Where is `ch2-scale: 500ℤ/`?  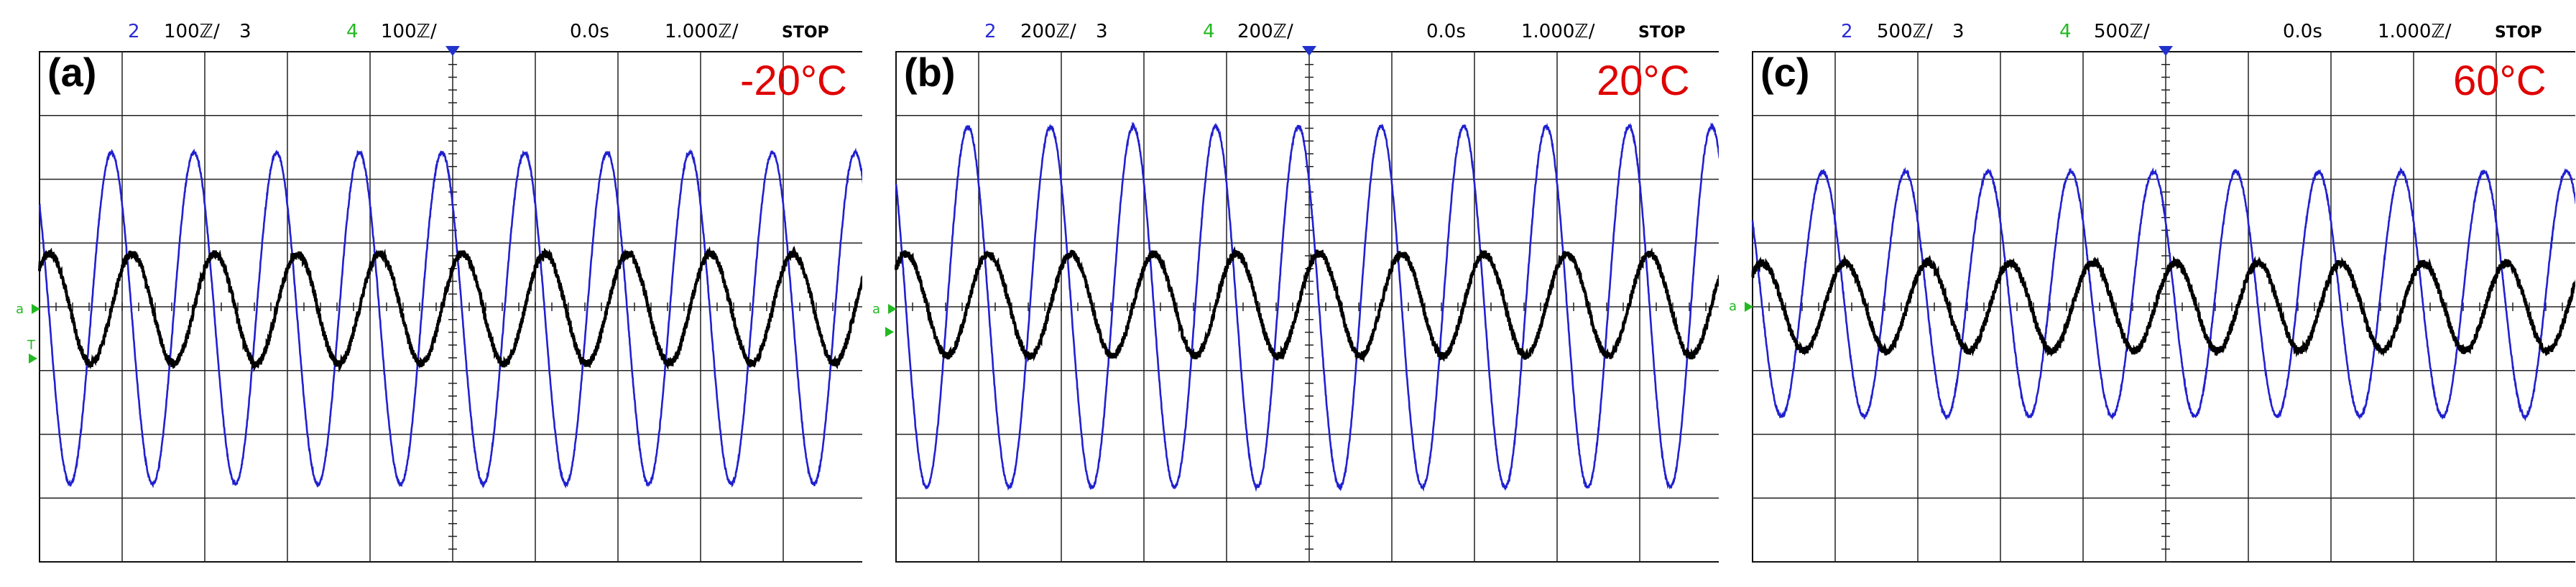
ch2-scale: 500ℤ/ is located at coordinates (1905, 32).